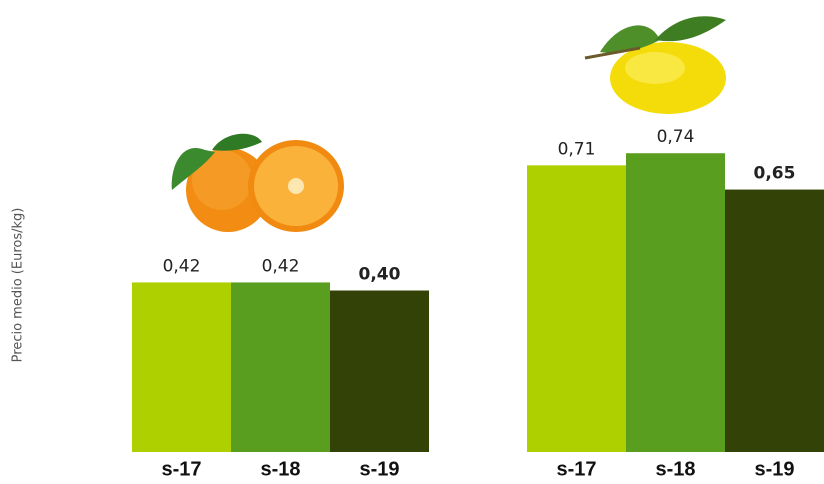 This screenshot has width=824, height=484. Describe the element at coordinates (676, 137) in the screenshot. I see `value-label: 0,74` at that location.